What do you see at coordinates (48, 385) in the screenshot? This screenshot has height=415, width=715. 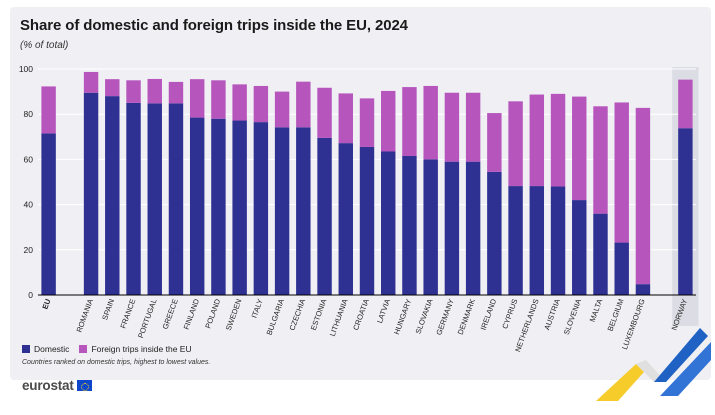 I see `eurostat-wordmark: eurostat` at bounding box center [48, 385].